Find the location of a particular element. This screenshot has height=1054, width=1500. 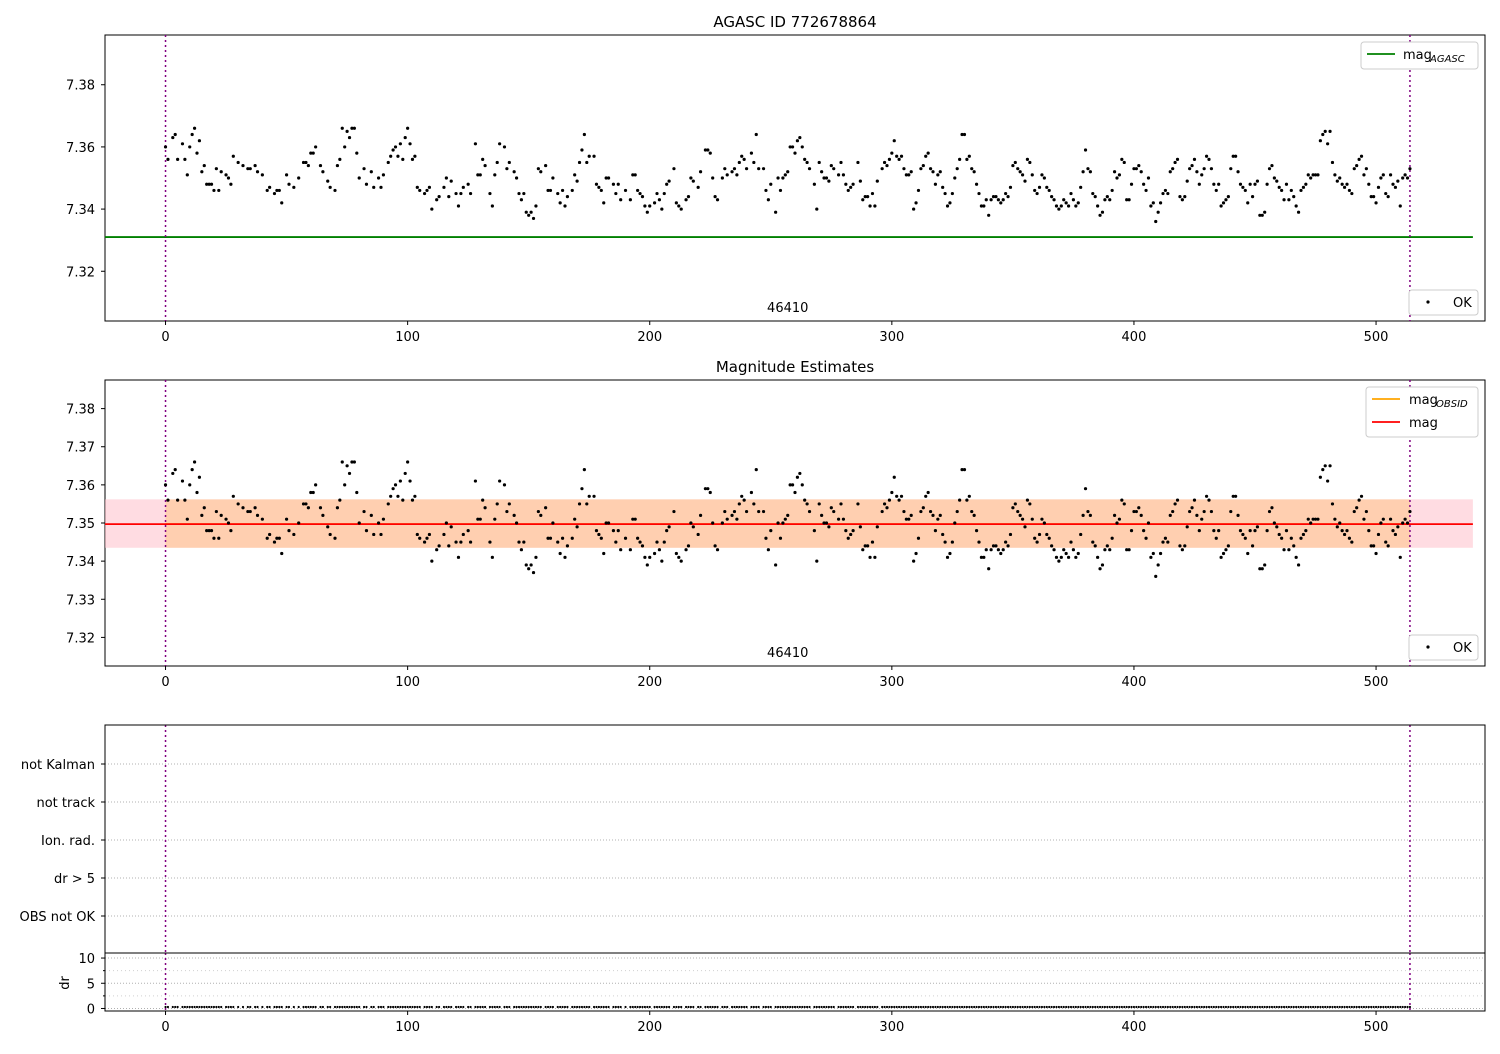

panel1-points-legend-label: OK is located at coordinates (1462, 303).